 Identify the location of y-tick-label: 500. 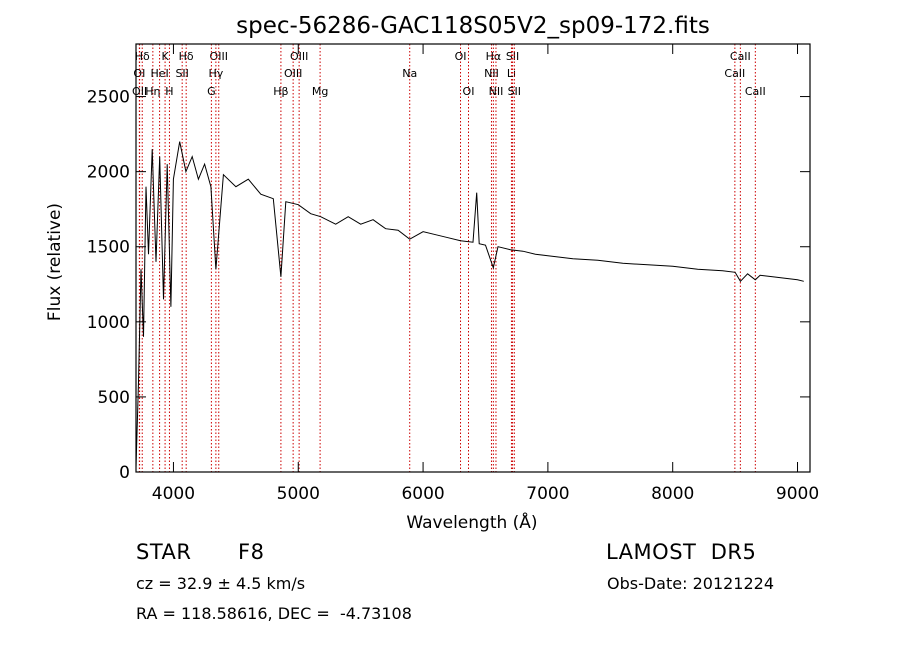
(114, 398).